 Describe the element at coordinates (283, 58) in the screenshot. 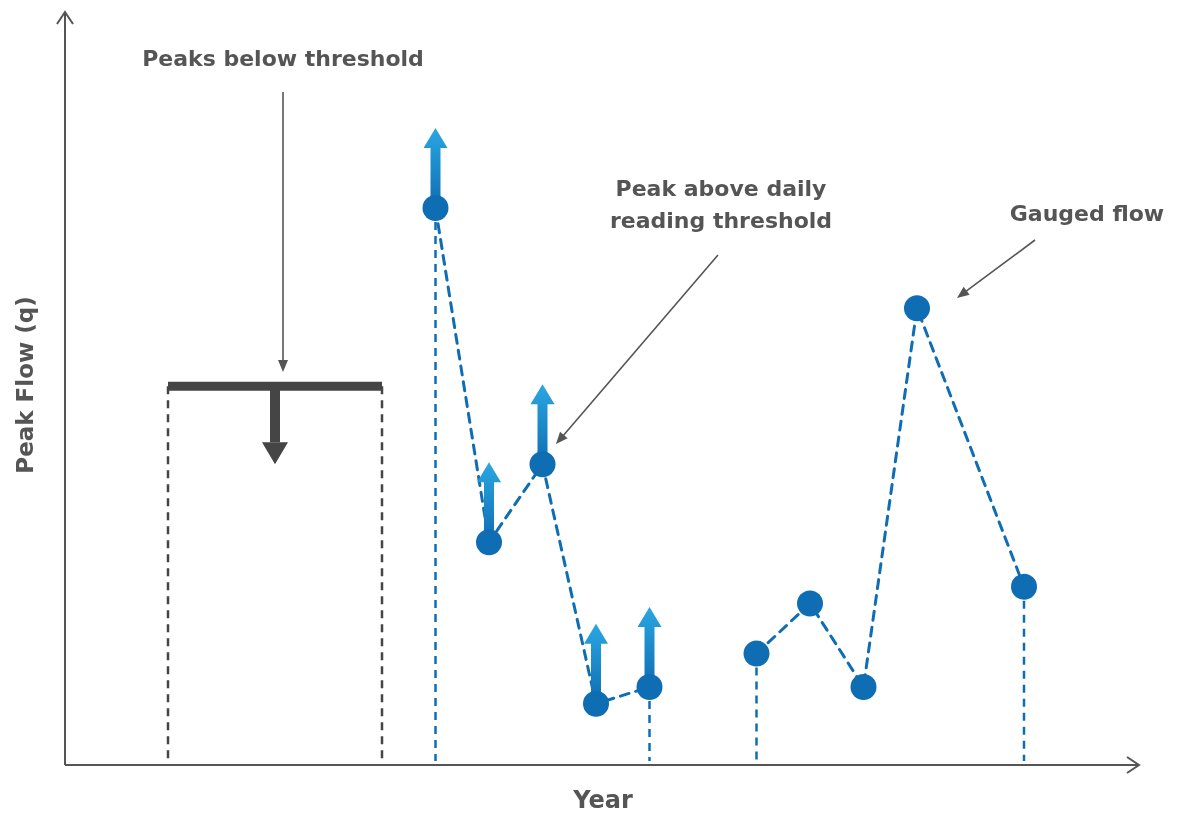

I see `text: Peaks below threshold` at that location.